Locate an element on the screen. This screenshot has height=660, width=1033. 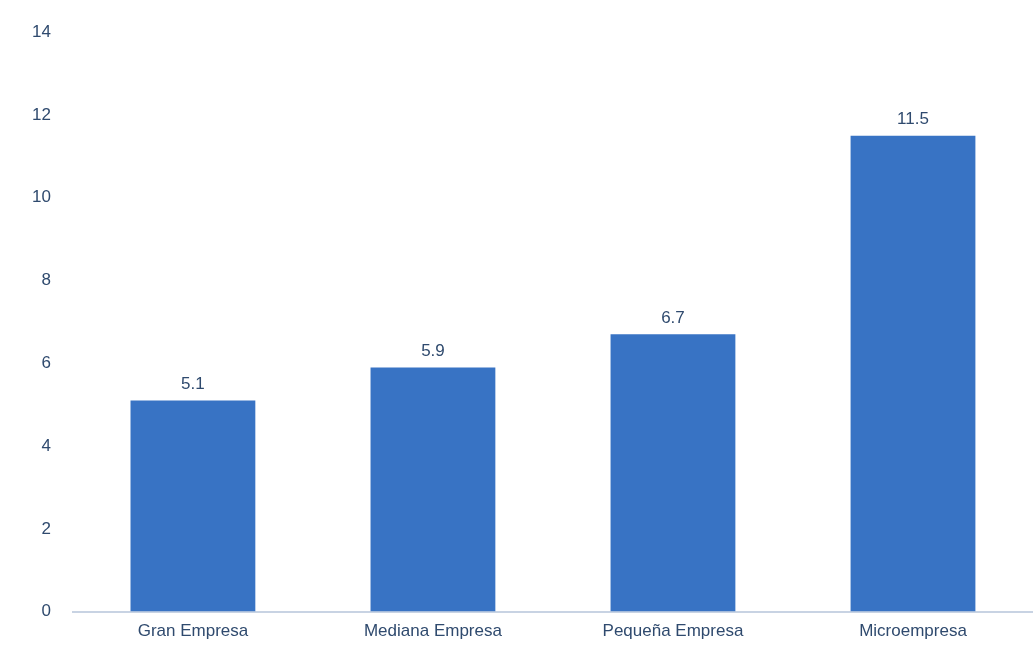
x-tick-label: Microempresa is located at coordinates (913, 631).